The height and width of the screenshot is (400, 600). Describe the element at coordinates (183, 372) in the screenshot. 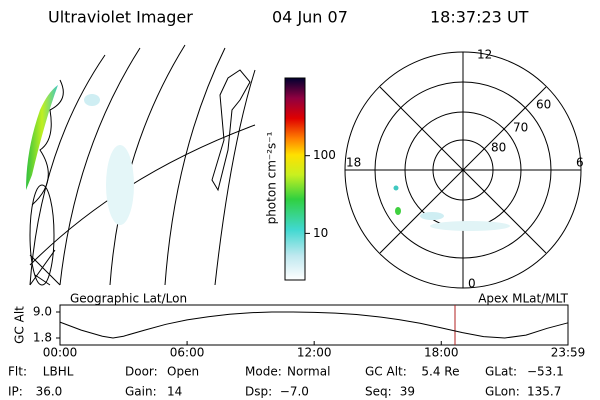

I see `info-value: Open` at that location.